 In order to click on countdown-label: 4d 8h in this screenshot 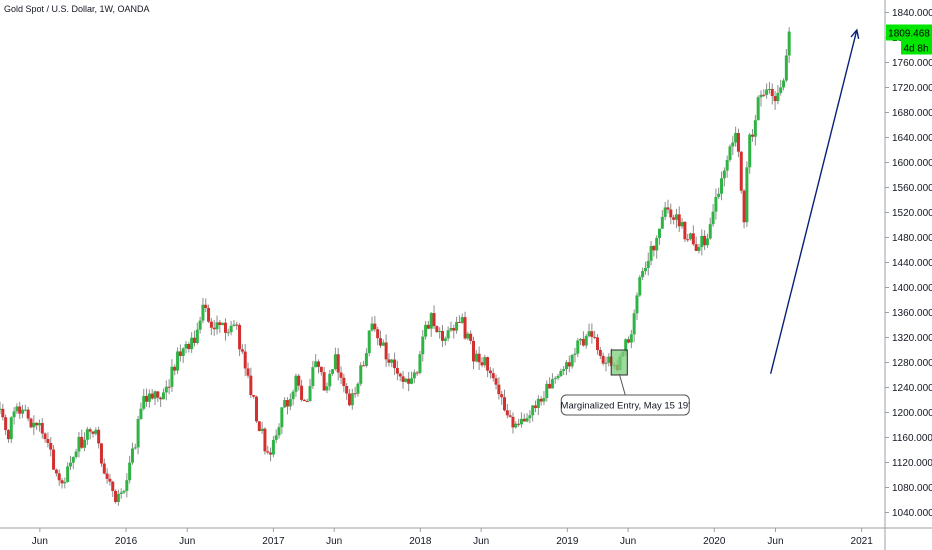, I will do `click(915, 49)`.